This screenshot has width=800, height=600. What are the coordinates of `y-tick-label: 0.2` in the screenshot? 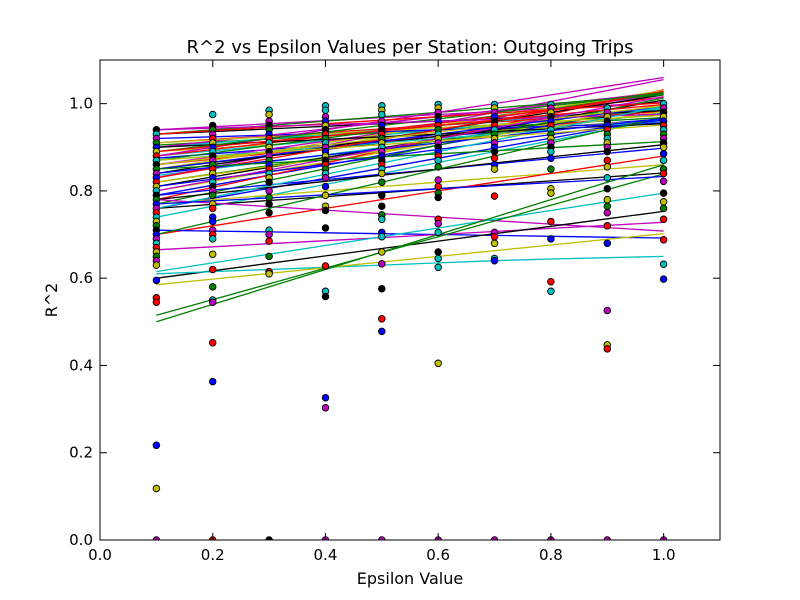 It's located at (81, 453).